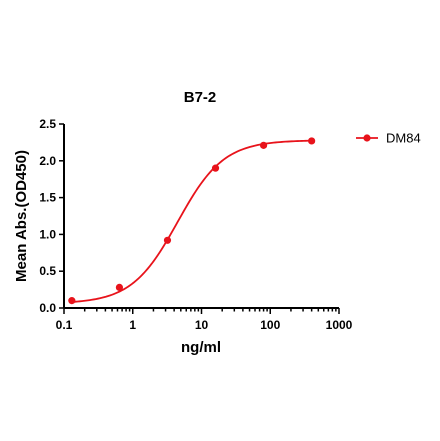 This screenshot has width=440, height=441. I want to click on x-tick-label: 1000, so click(339, 325).